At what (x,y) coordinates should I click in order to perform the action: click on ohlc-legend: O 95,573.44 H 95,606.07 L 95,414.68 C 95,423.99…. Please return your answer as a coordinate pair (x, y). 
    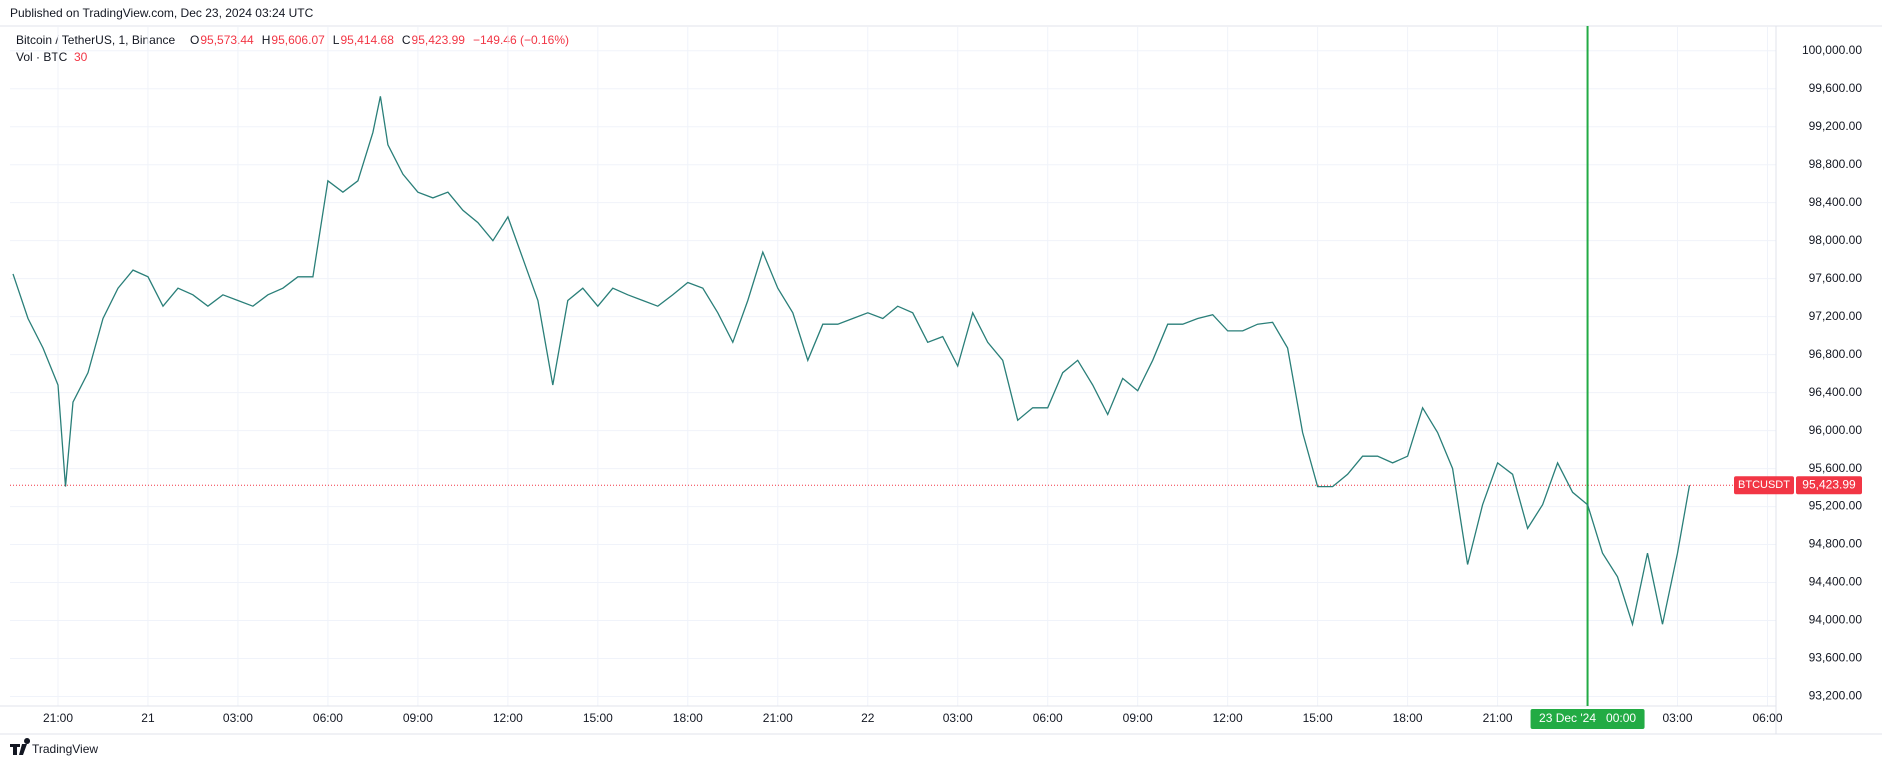
    Looking at the image, I should click on (379, 40).